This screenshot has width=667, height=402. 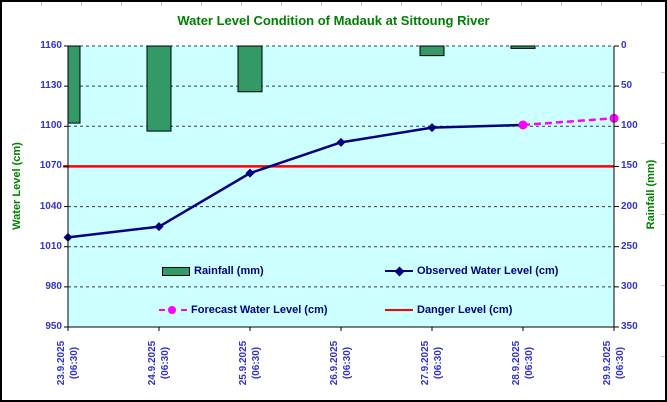 What do you see at coordinates (488, 271) in the screenshot?
I see `legend-label-observed: Observed Water Level (cm)` at bounding box center [488, 271].